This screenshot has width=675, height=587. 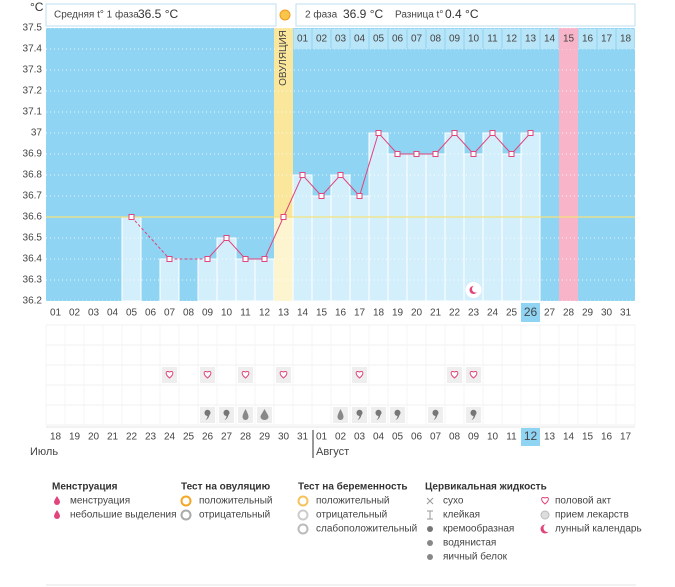 I want to click on cycle-day: 02, so click(x=75, y=313).